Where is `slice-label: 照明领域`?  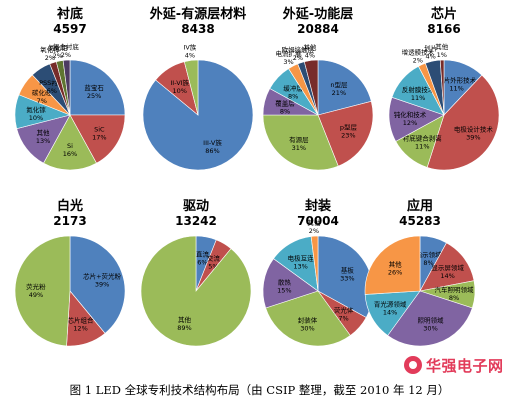
slice-label: 照明领域 is located at coordinates (431, 319).